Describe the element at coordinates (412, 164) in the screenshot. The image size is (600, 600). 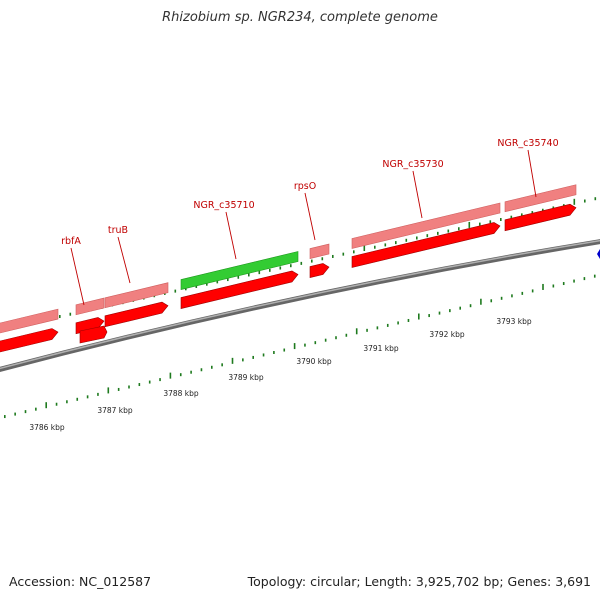
I see `gene-label: NGR_c35730` at that location.